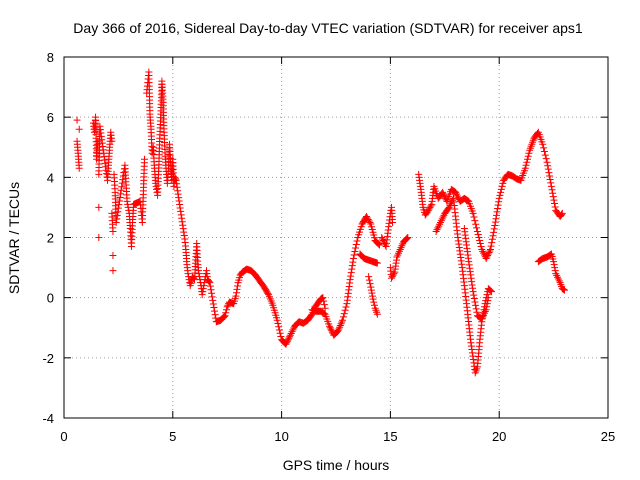 The image size is (640, 480). Describe the element at coordinates (14, 238) in the screenshot. I see `y-axis-label: SDTVAR / TECUs` at that location.